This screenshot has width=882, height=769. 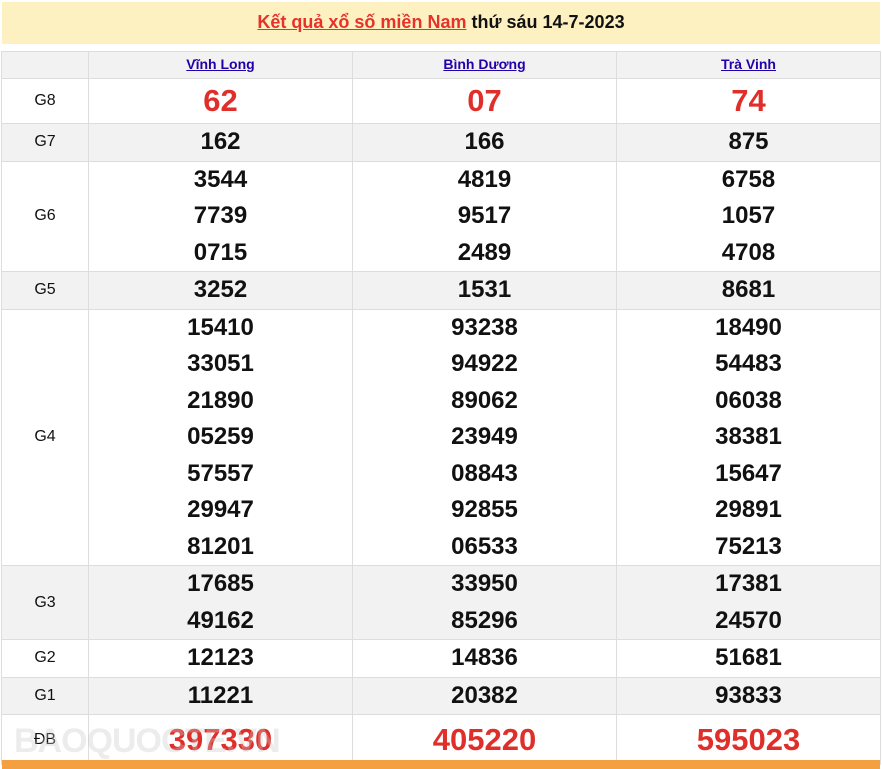 I want to click on prize-number: 11221, so click(x=220, y=695).